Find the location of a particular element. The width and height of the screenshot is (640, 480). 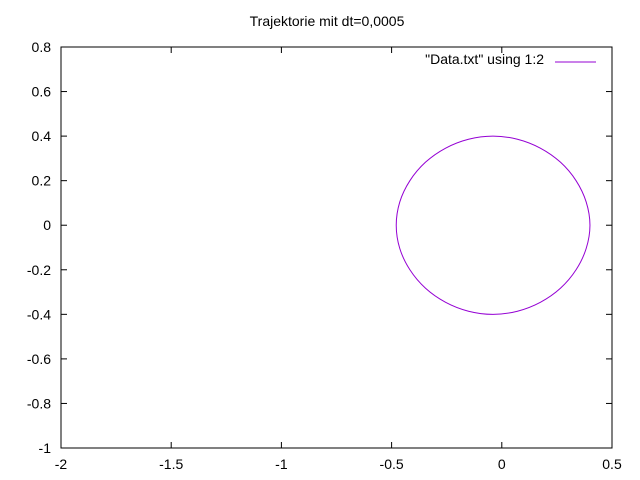

x-tick-label: 0 is located at coordinates (502, 464).